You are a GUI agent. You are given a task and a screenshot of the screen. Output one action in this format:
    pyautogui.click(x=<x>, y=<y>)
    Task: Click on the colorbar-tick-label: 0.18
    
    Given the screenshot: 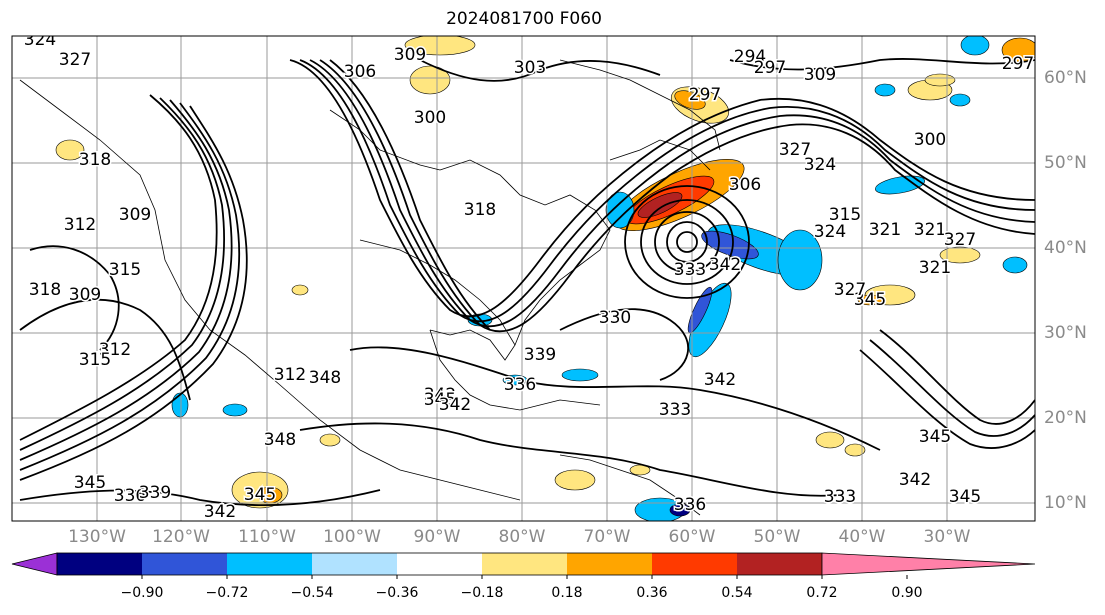 What is the action you would take?
    pyautogui.click(x=567, y=593)
    